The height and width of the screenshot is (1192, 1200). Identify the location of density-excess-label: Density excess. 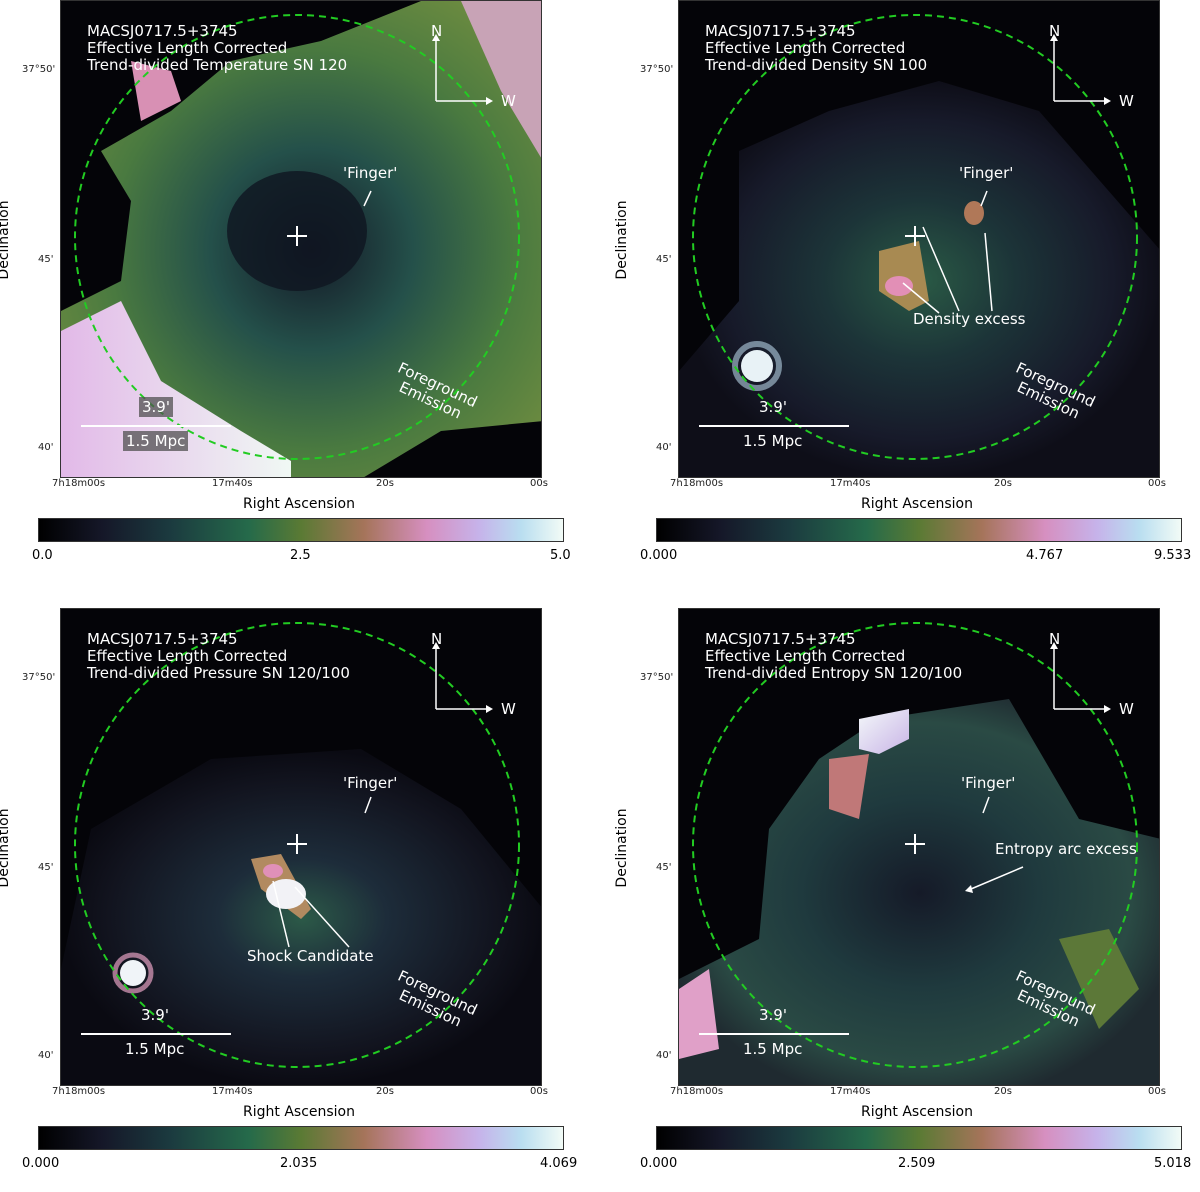
(969, 319).